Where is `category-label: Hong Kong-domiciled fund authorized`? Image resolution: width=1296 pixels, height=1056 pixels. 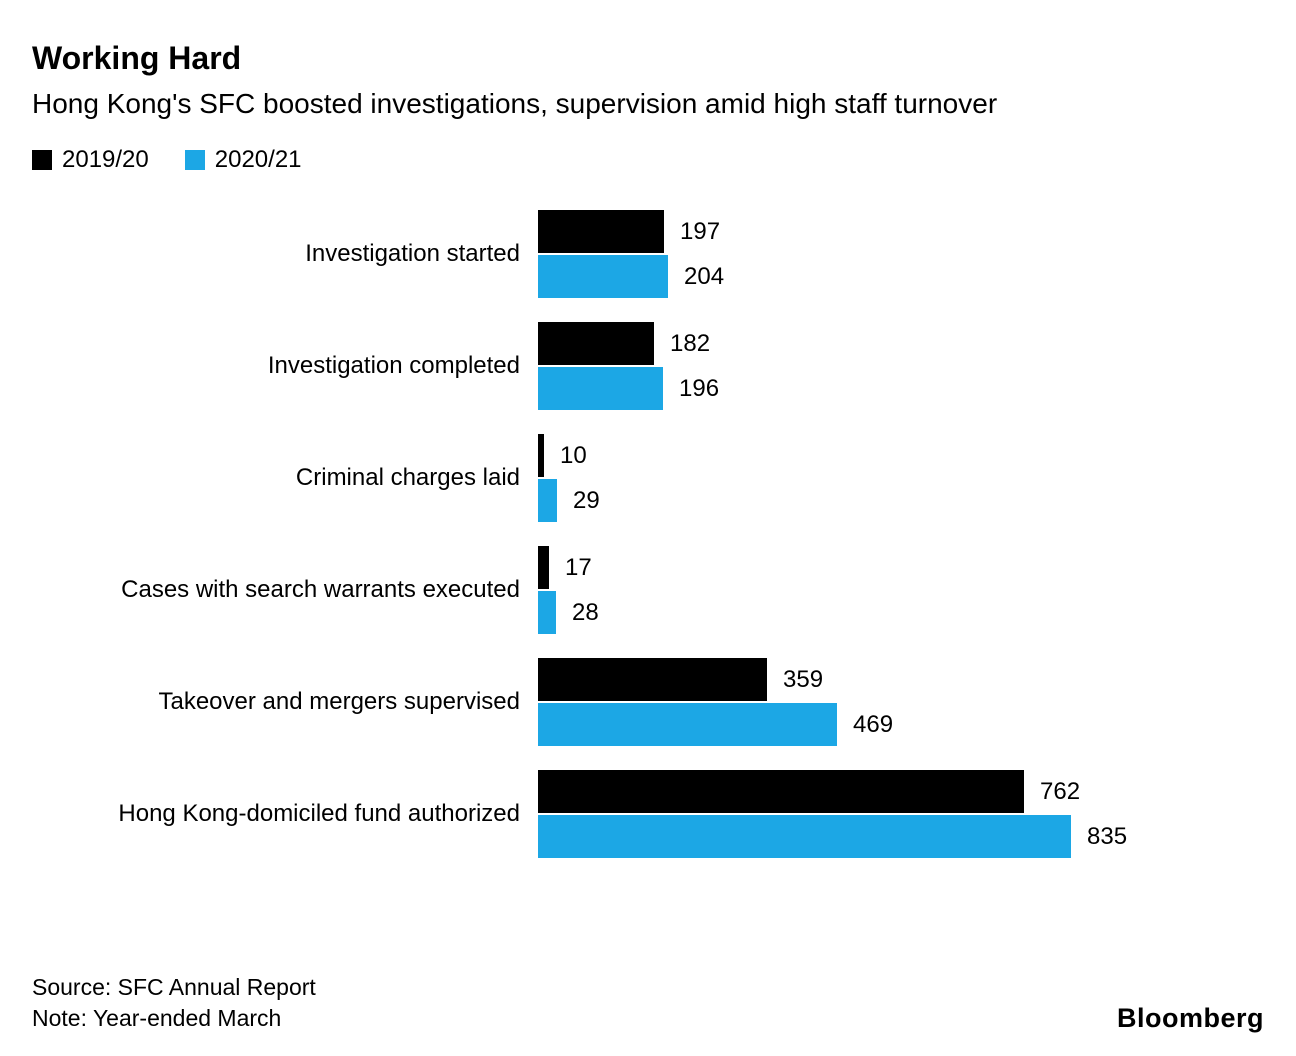
category-label: Hong Kong-domiciled fund authorized is located at coordinates (319, 813).